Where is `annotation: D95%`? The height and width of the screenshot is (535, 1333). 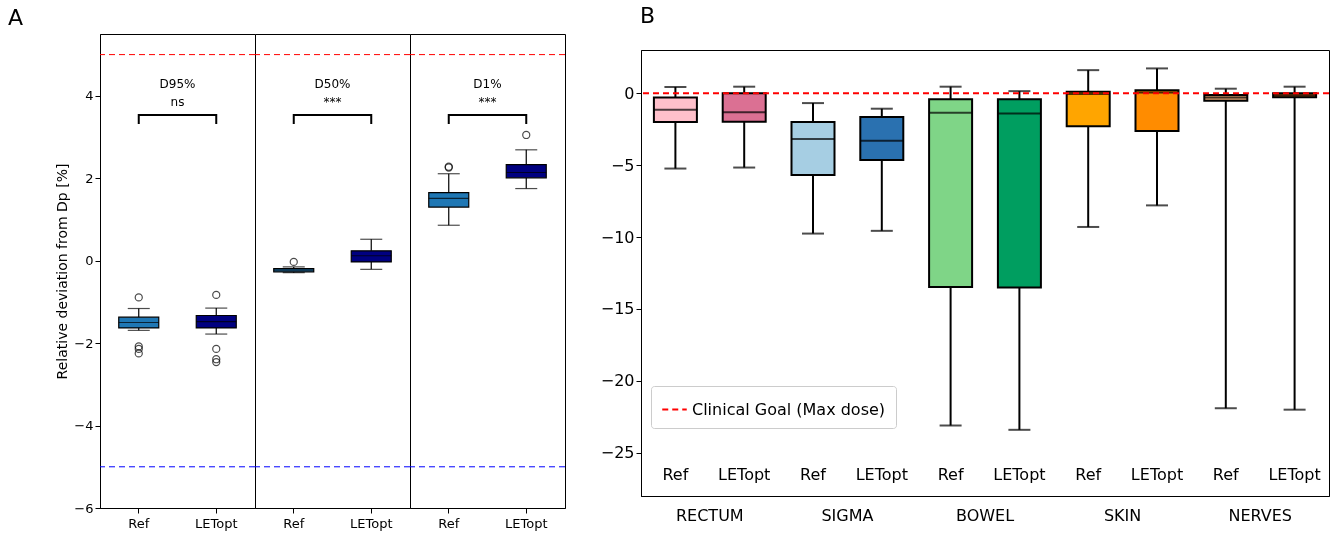 annotation: D95% is located at coordinates (177, 84).